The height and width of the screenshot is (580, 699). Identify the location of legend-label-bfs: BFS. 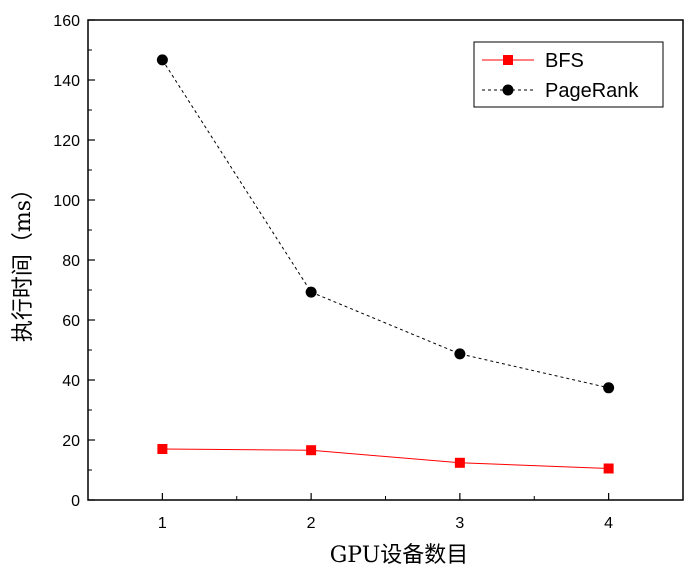
(564, 61).